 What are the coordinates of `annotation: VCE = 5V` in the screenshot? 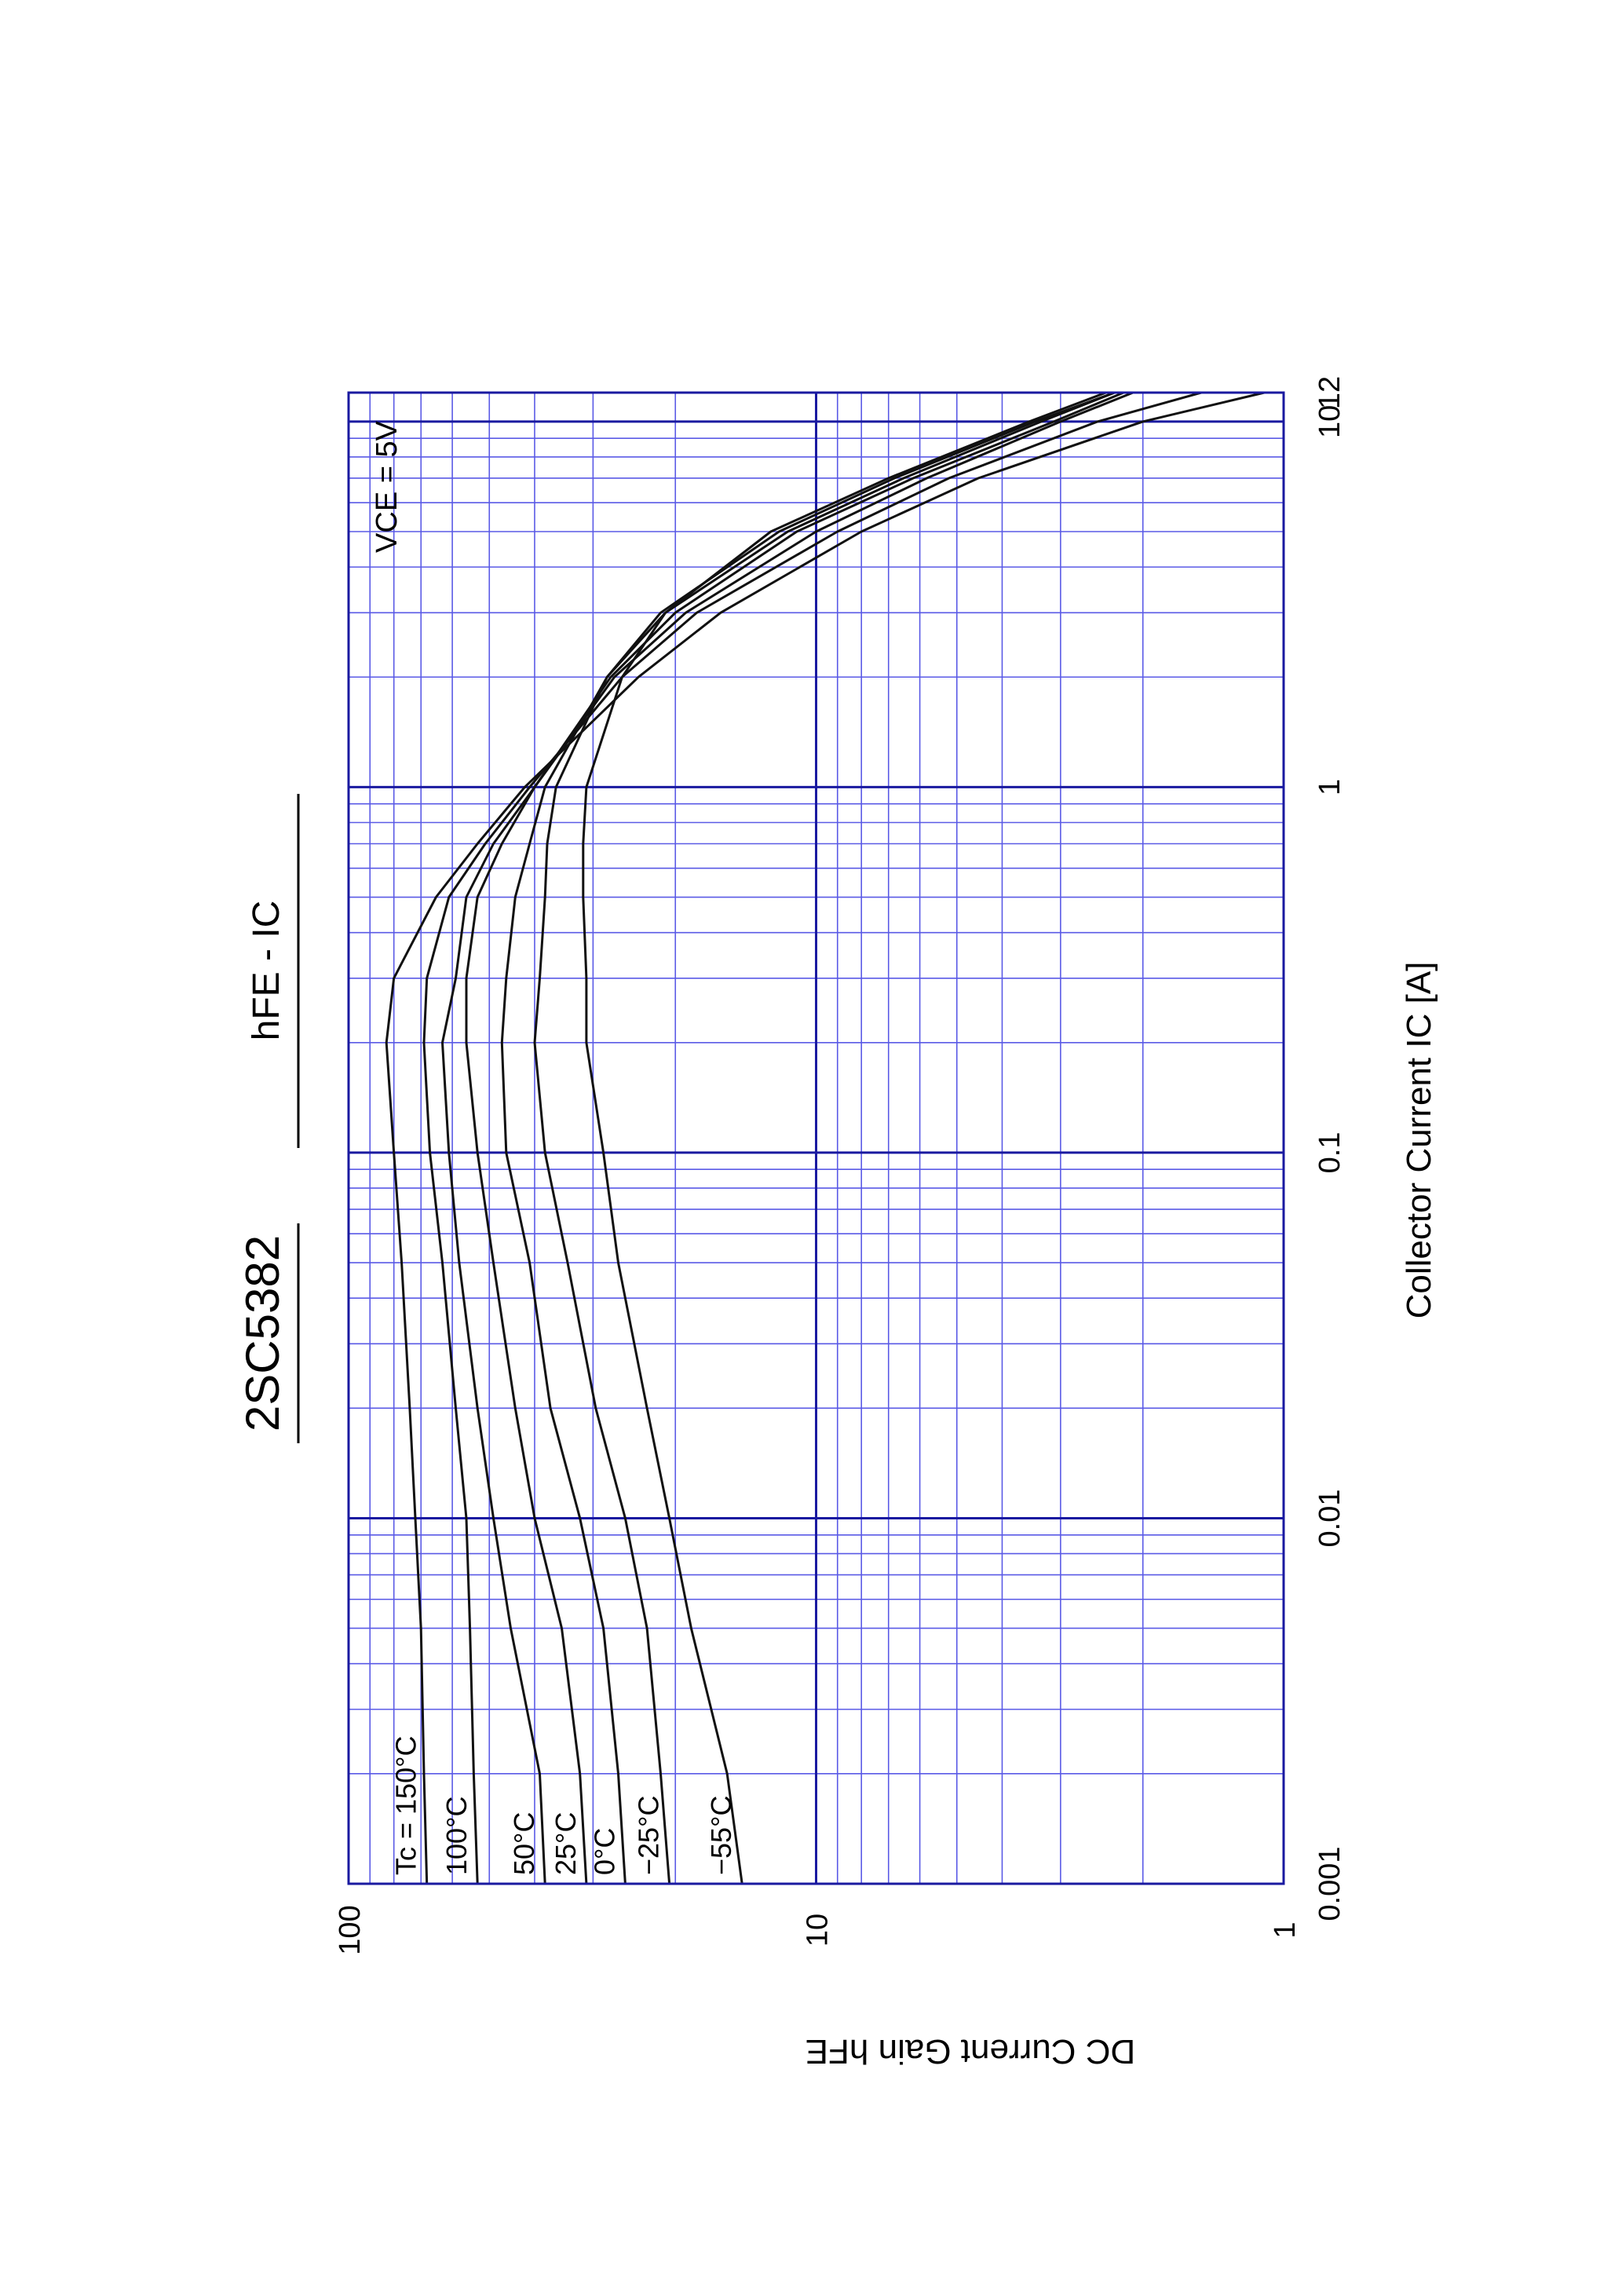 It's located at (387, 487).